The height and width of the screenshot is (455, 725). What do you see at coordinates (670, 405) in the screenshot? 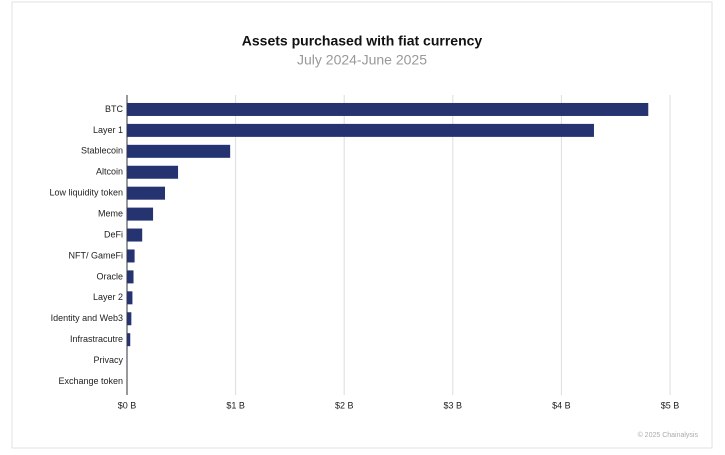
I see `x-tick-label: $5 B` at bounding box center [670, 405].